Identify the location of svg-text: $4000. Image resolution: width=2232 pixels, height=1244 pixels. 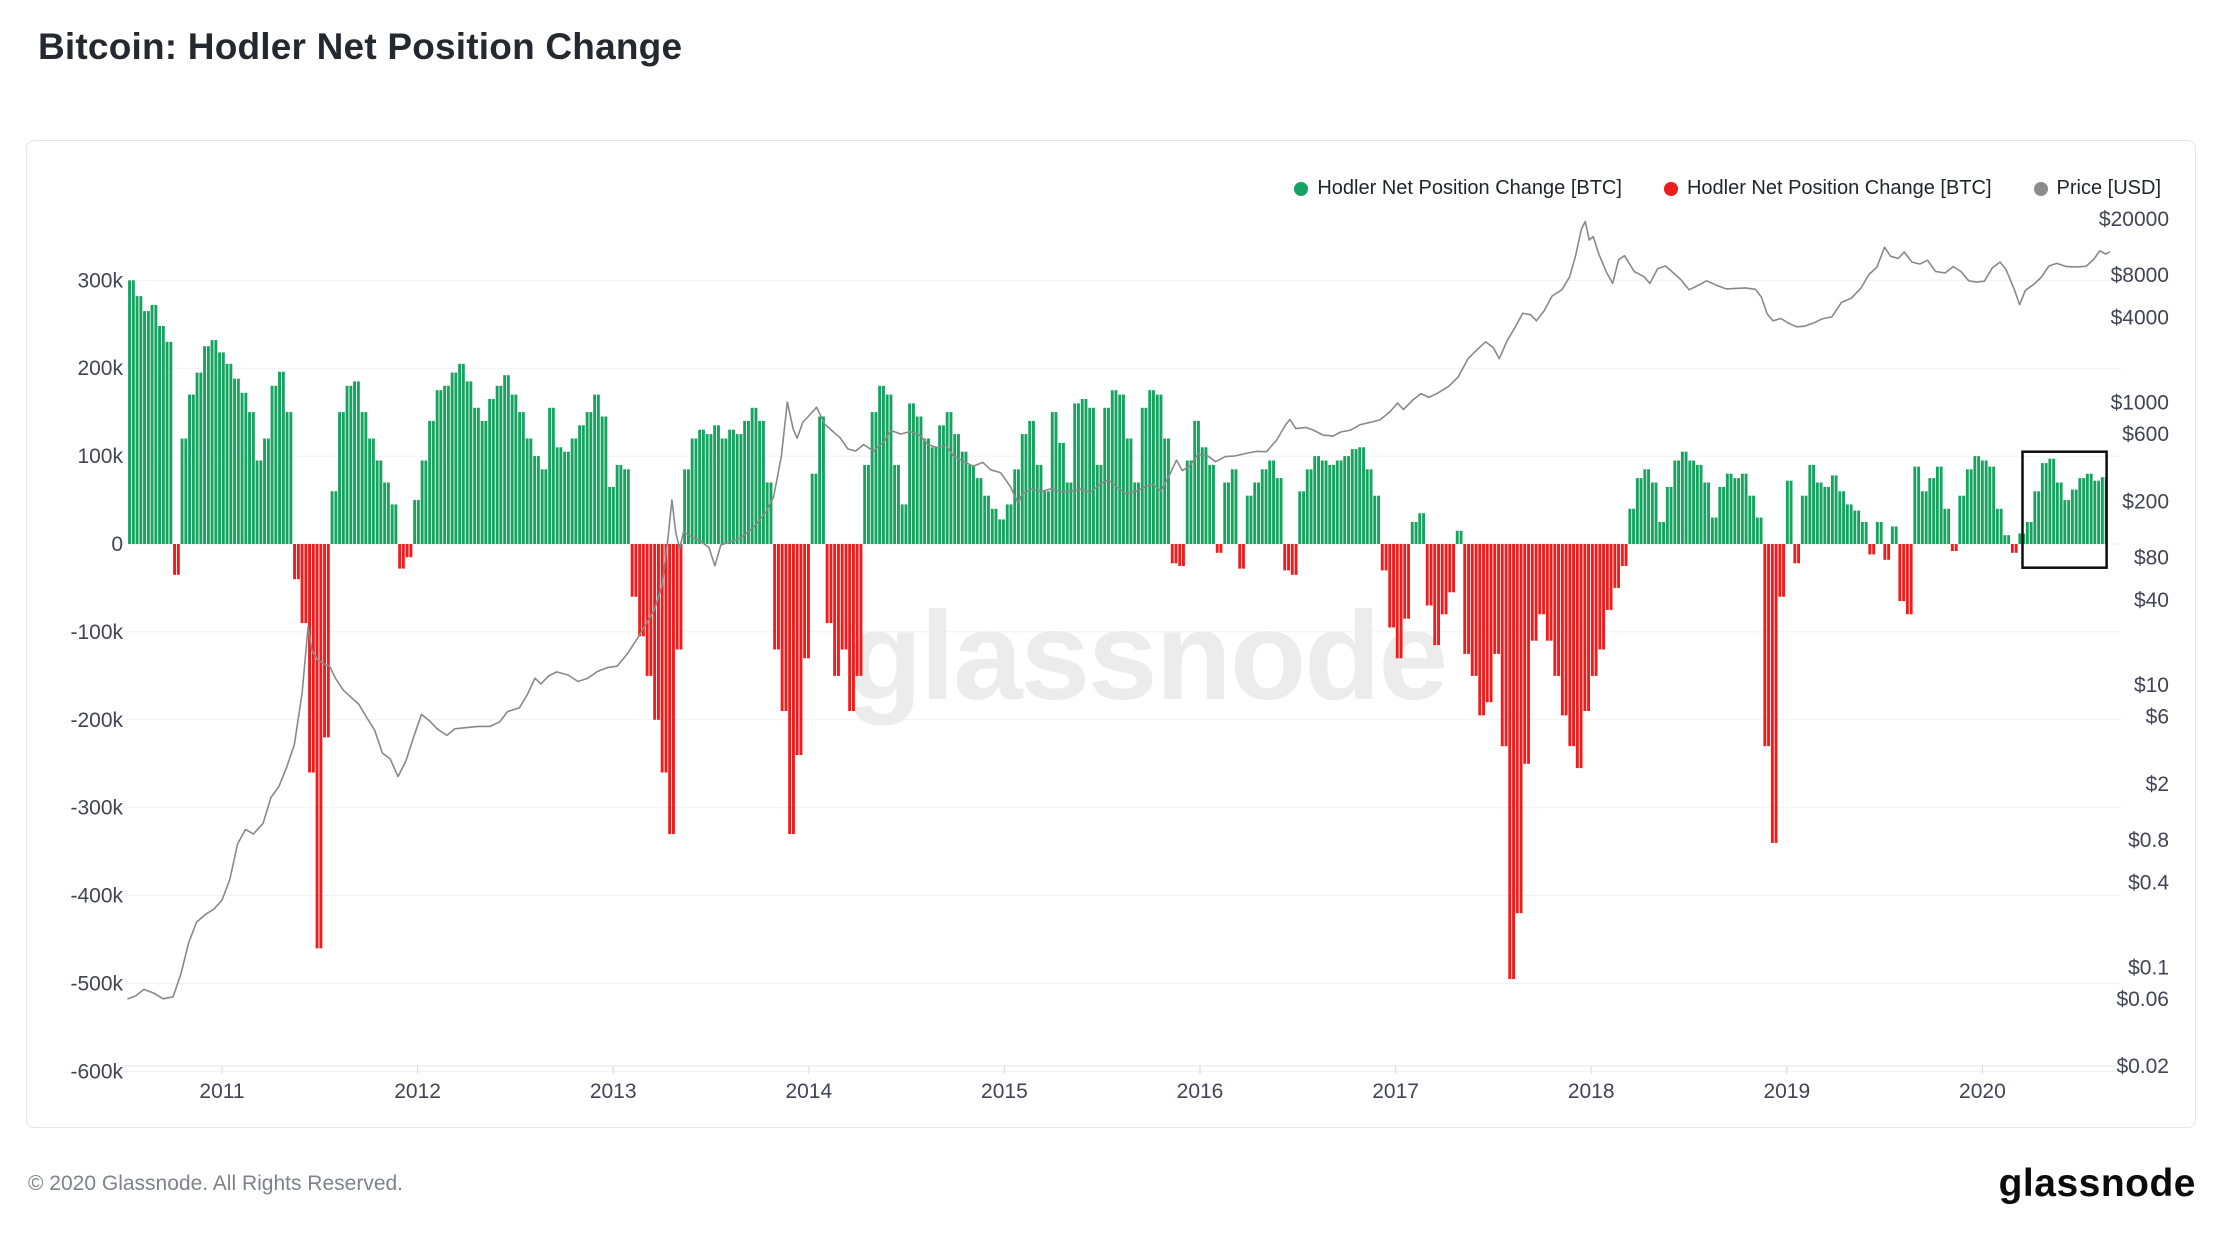
(2140, 318).